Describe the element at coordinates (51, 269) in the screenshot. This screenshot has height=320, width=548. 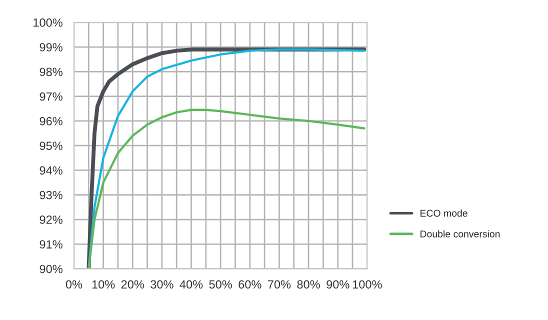
I see `y-tick-label: 90%` at that location.